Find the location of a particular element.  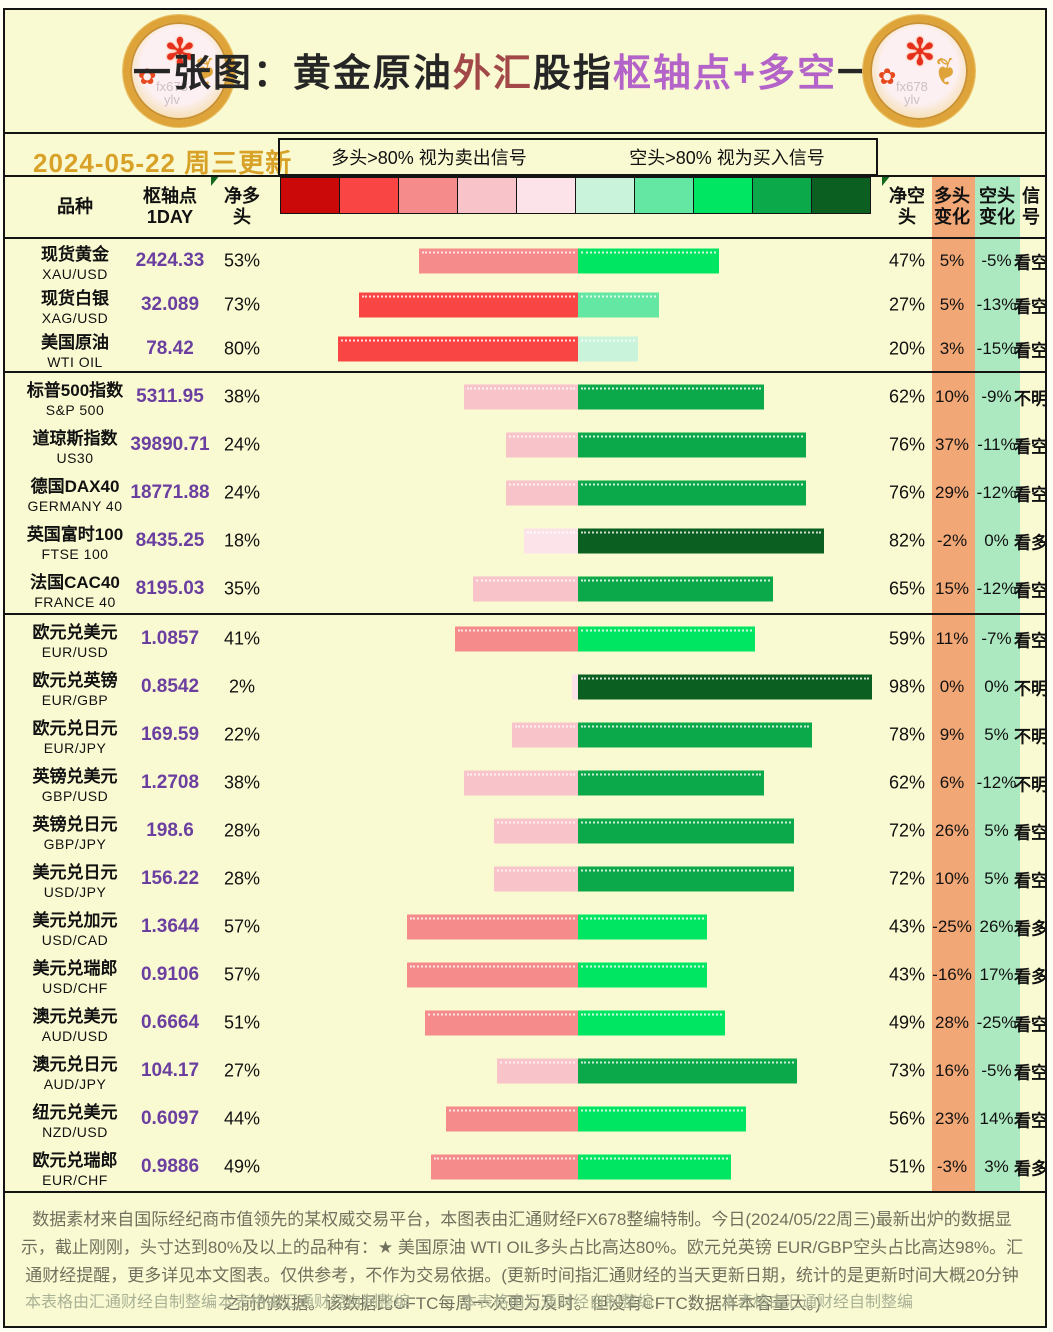

instrument-cell: 标普500指数 S&P 500 is located at coordinates (75, 397).